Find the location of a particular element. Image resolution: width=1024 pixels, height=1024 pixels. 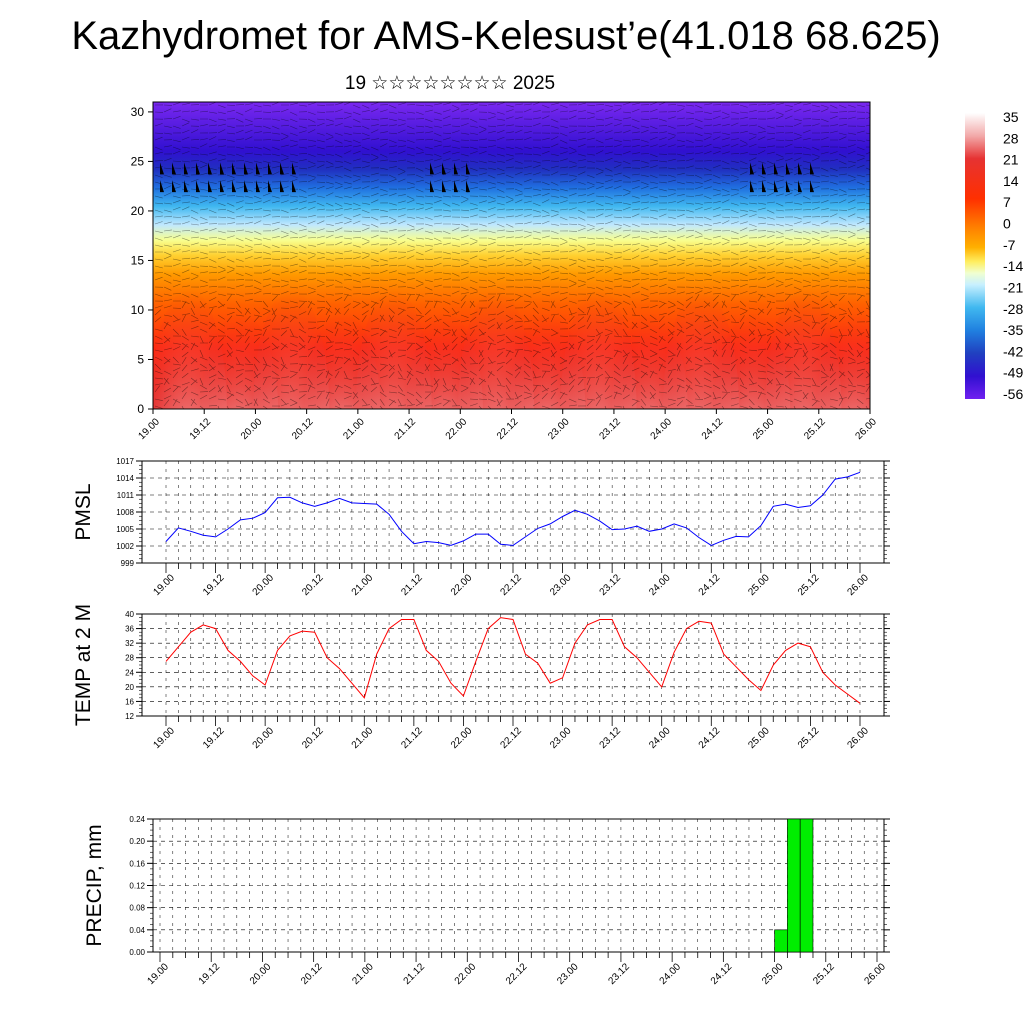

colorbar-gradient is located at coordinates (975, 256).